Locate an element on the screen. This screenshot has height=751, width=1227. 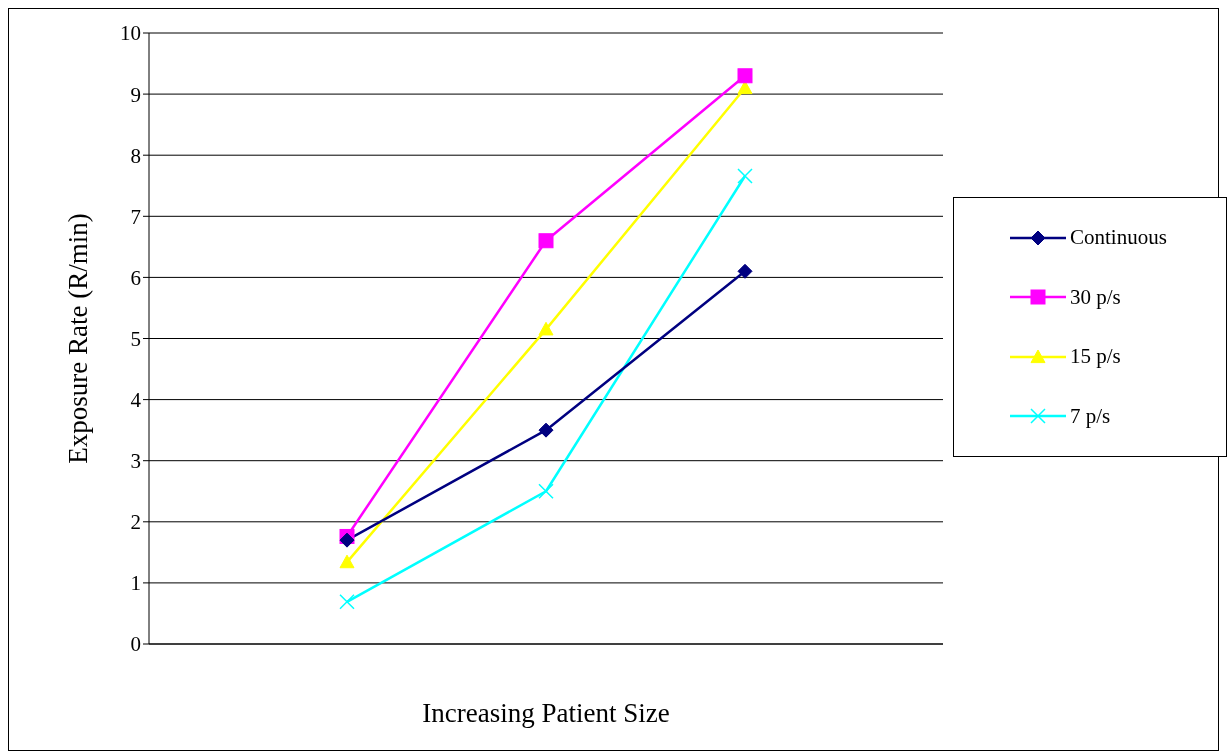
y-tick-label: 4 is located at coordinates (136, 400).